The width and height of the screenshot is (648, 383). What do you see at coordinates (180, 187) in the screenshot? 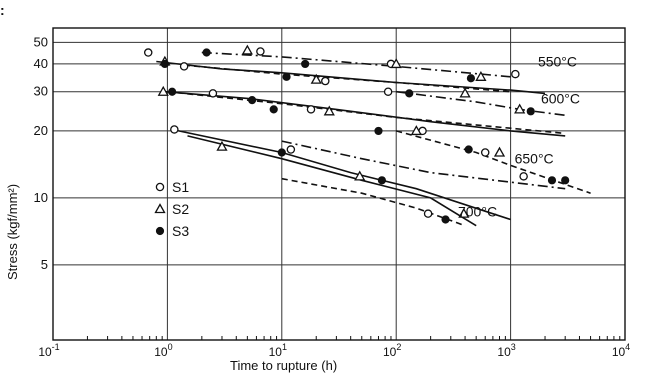
I see `legend-label: S1` at bounding box center [180, 187].